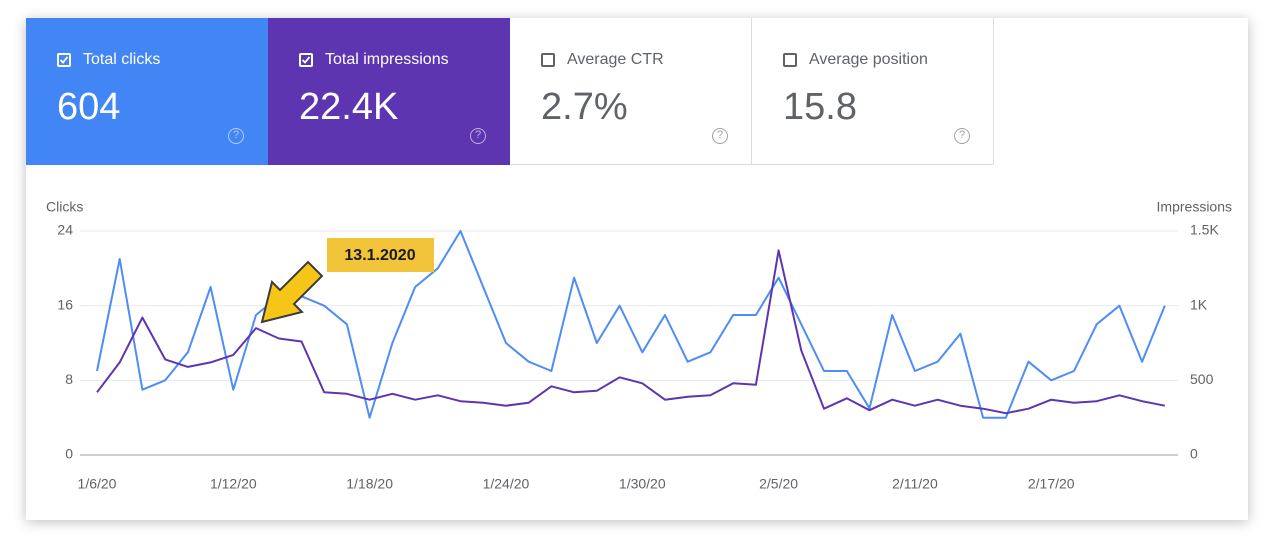 This screenshot has width=1274, height=558. Describe the element at coordinates (122, 59) in the screenshot. I see `metric-label: Total clicks` at that location.